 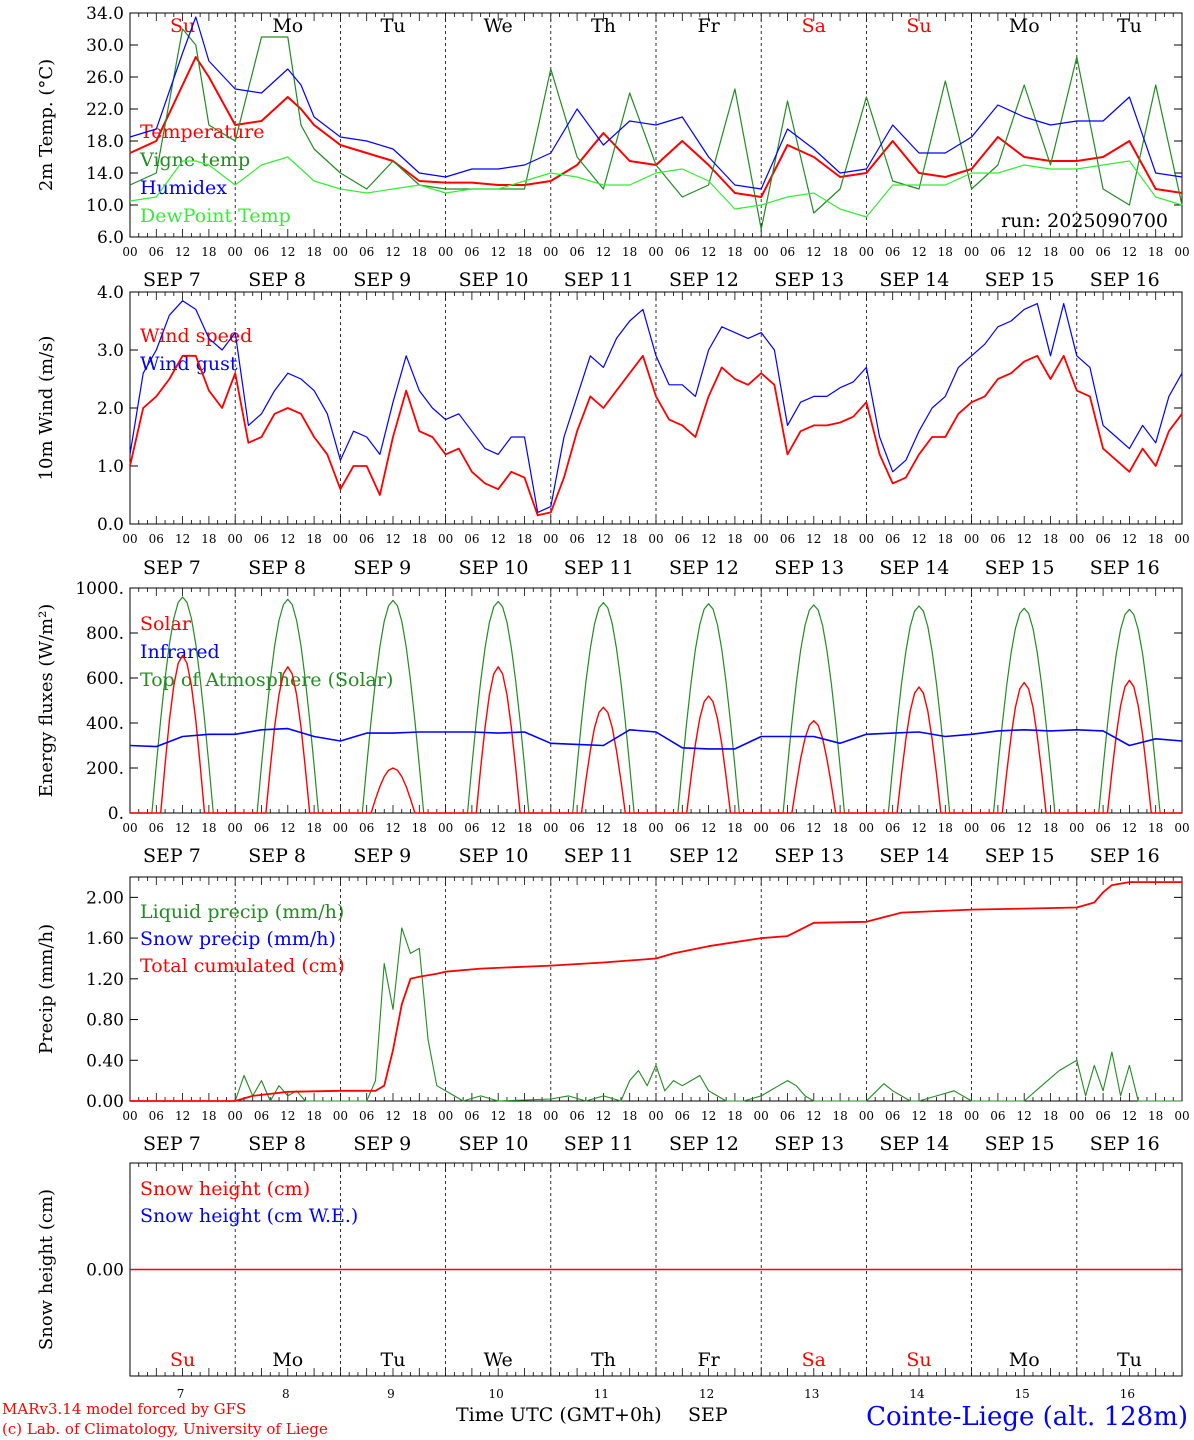 I want to click on series-dewpoint-temp, so click(x=656, y=187).